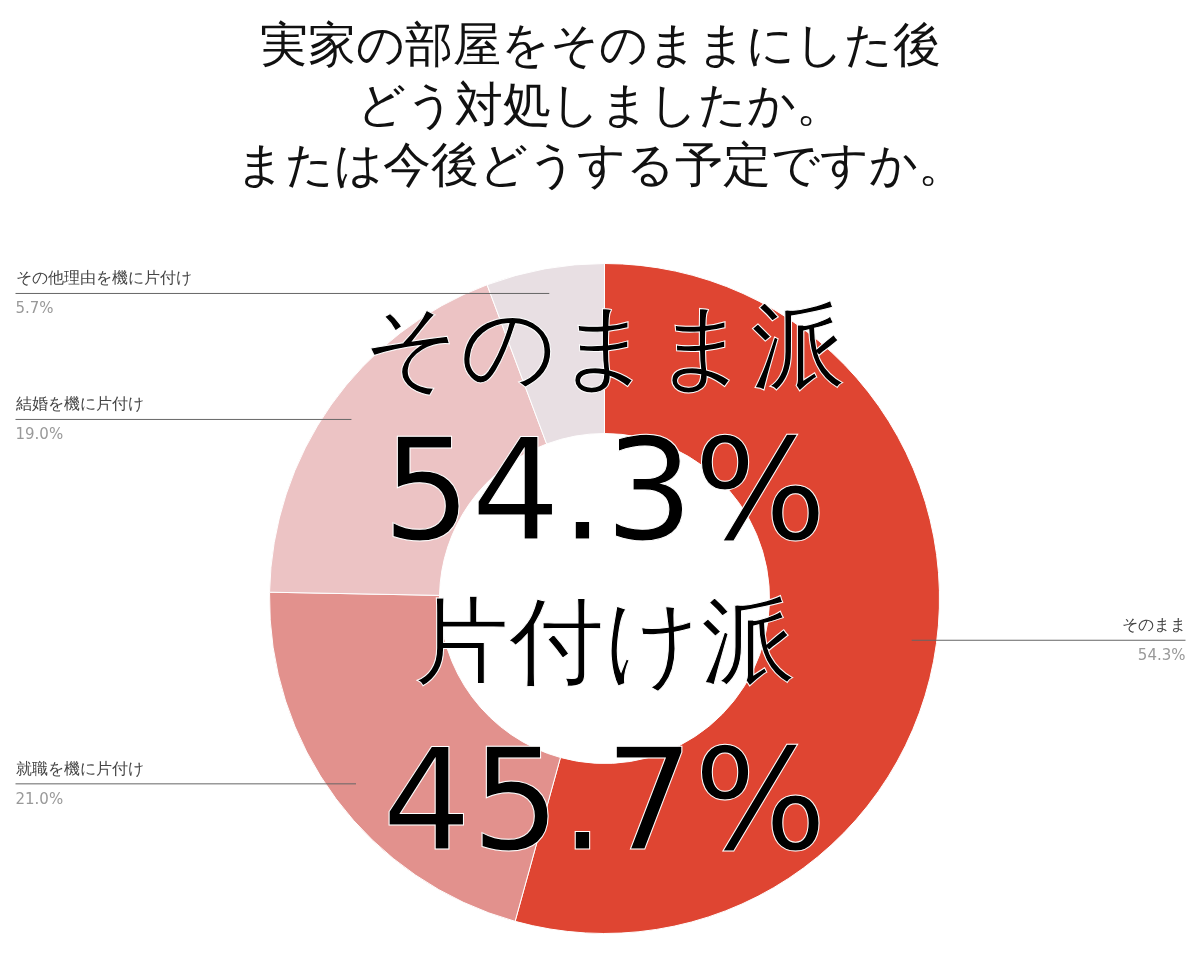 Image resolution: width=1200 pixels, height=970 pixels. I want to click on slice-label: その他理由を機に片付け, so click(103, 278).